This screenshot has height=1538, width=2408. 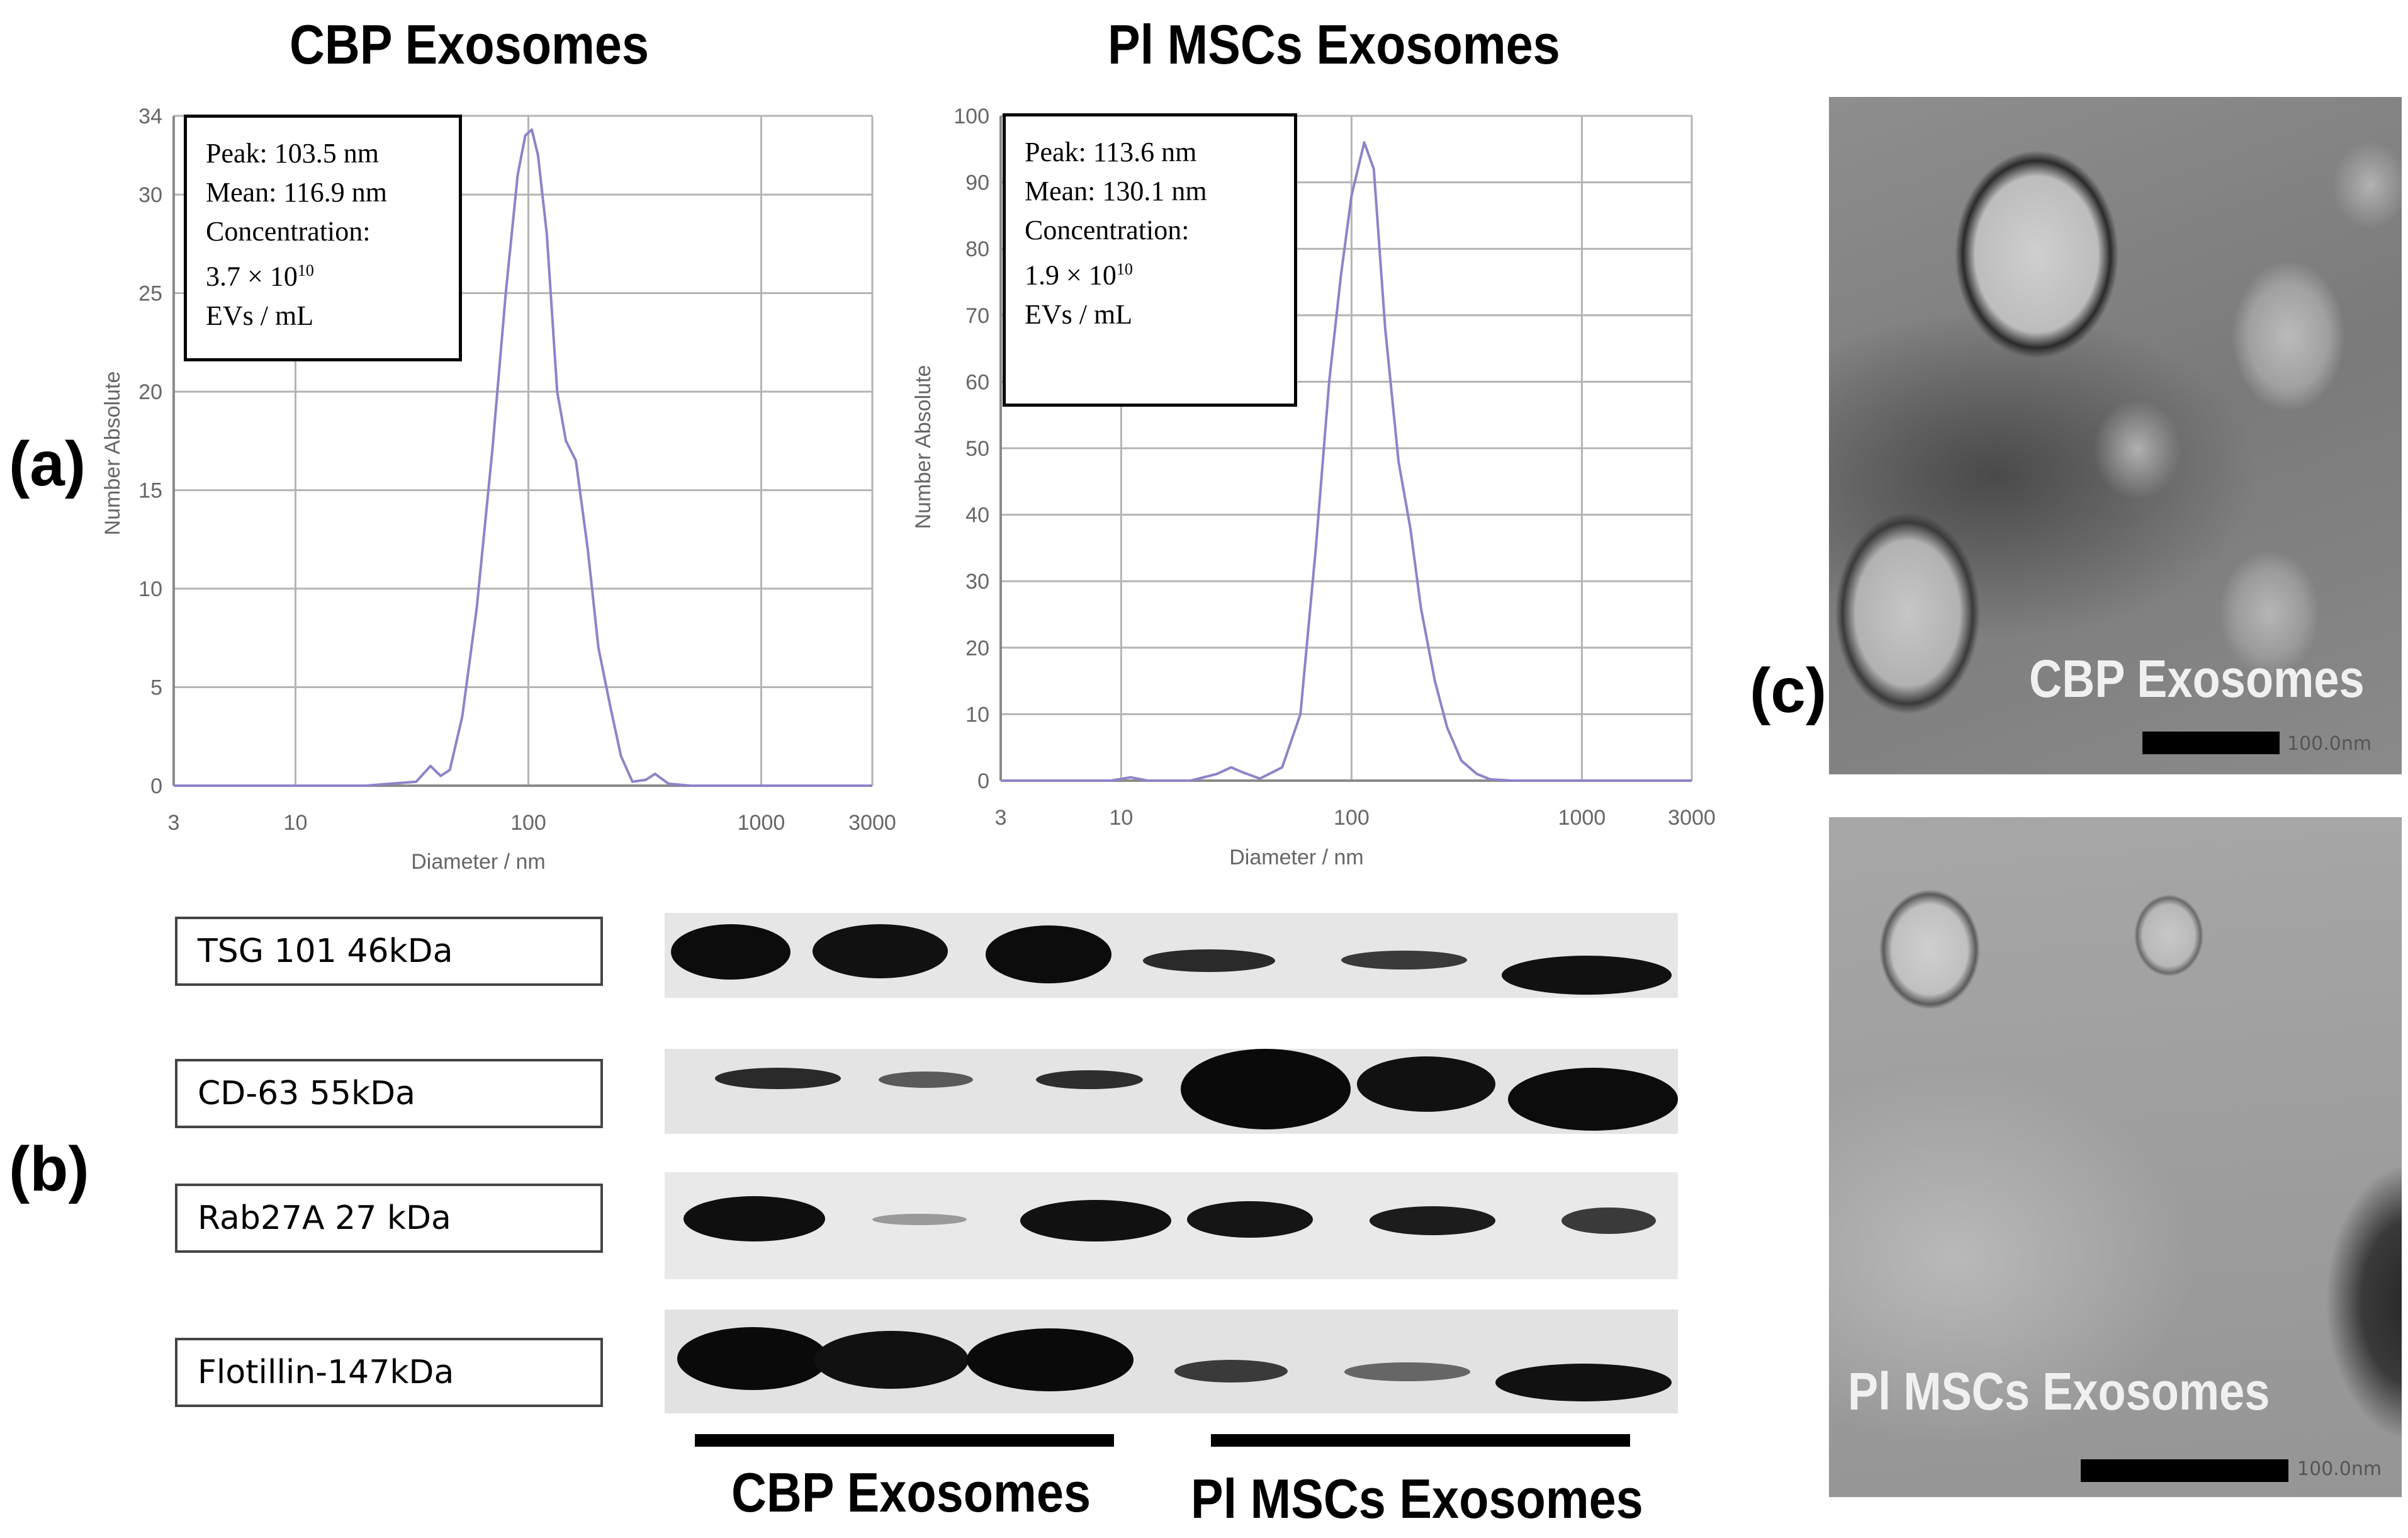 I want to click on chart-2-concentration-label: Concentration:, so click(x=1107, y=230).